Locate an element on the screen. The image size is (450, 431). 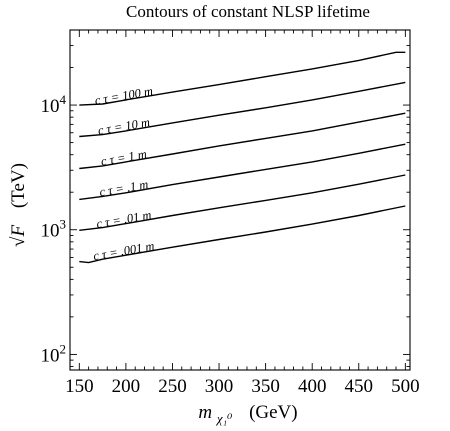
x-tick-label: 300 is located at coordinates (219, 386).